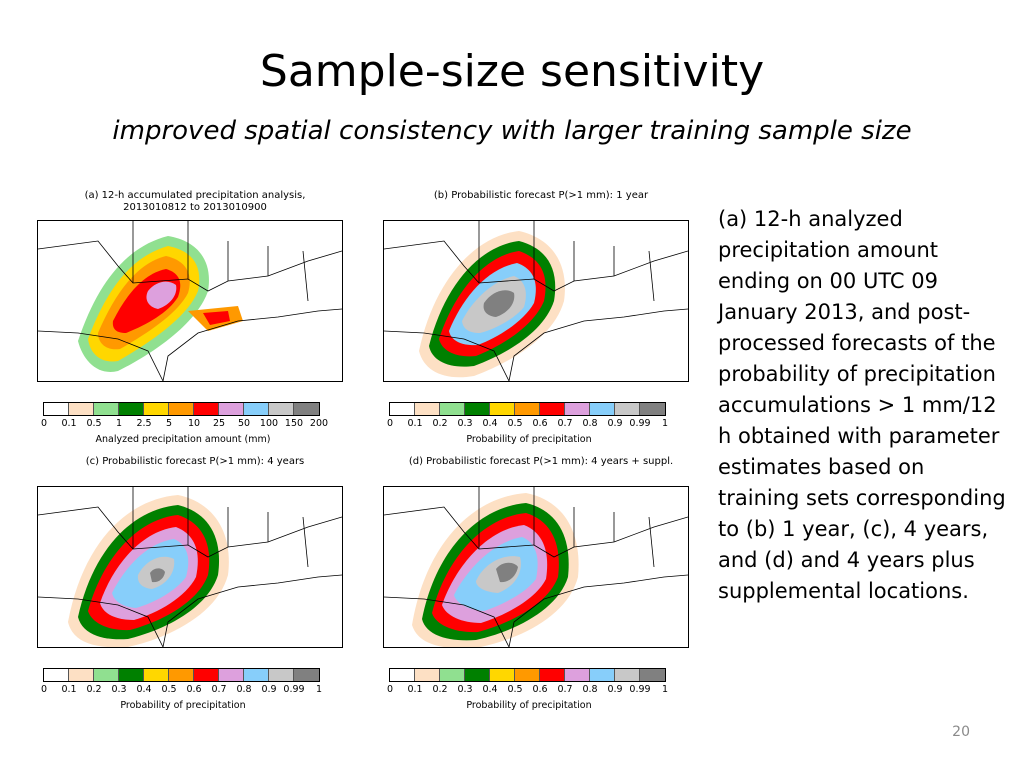 This screenshot has width=1024, height=768. What do you see at coordinates (244, 423) in the screenshot?
I see `colorbar-tick-label: 50` at bounding box center [244, 423].